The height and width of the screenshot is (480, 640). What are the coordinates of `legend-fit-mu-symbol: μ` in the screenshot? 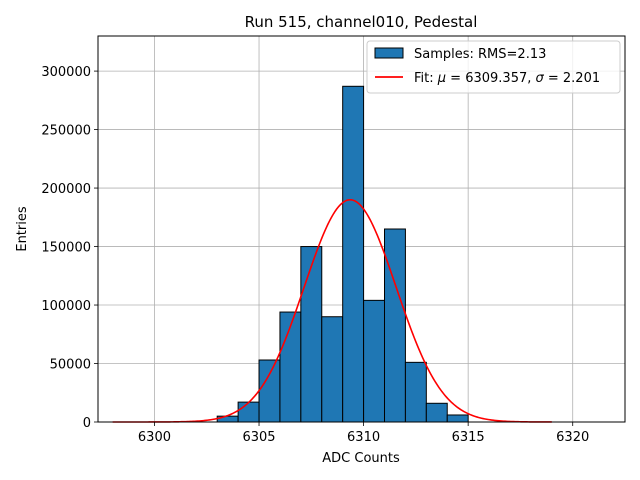 It's located at (441, 78).